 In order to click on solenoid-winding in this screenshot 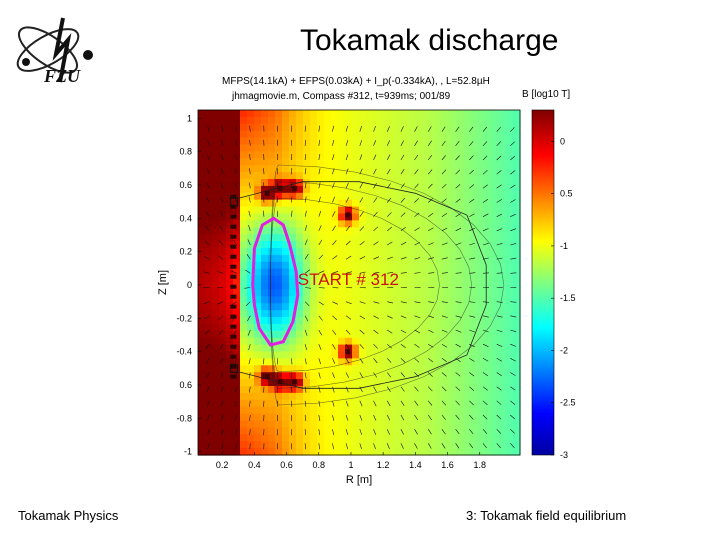, I will do `click(233, 326)`.